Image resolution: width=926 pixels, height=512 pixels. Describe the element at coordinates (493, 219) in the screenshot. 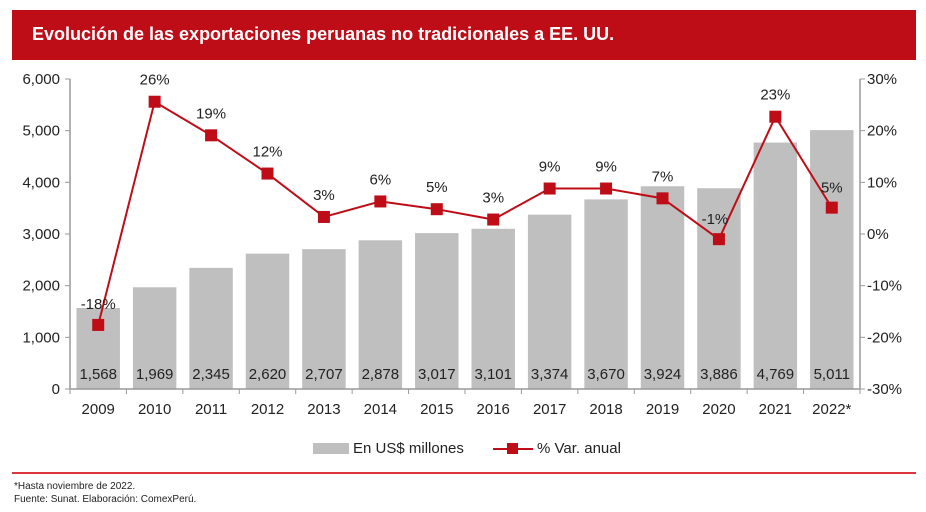

I see `pct-marker-2016` at that location.